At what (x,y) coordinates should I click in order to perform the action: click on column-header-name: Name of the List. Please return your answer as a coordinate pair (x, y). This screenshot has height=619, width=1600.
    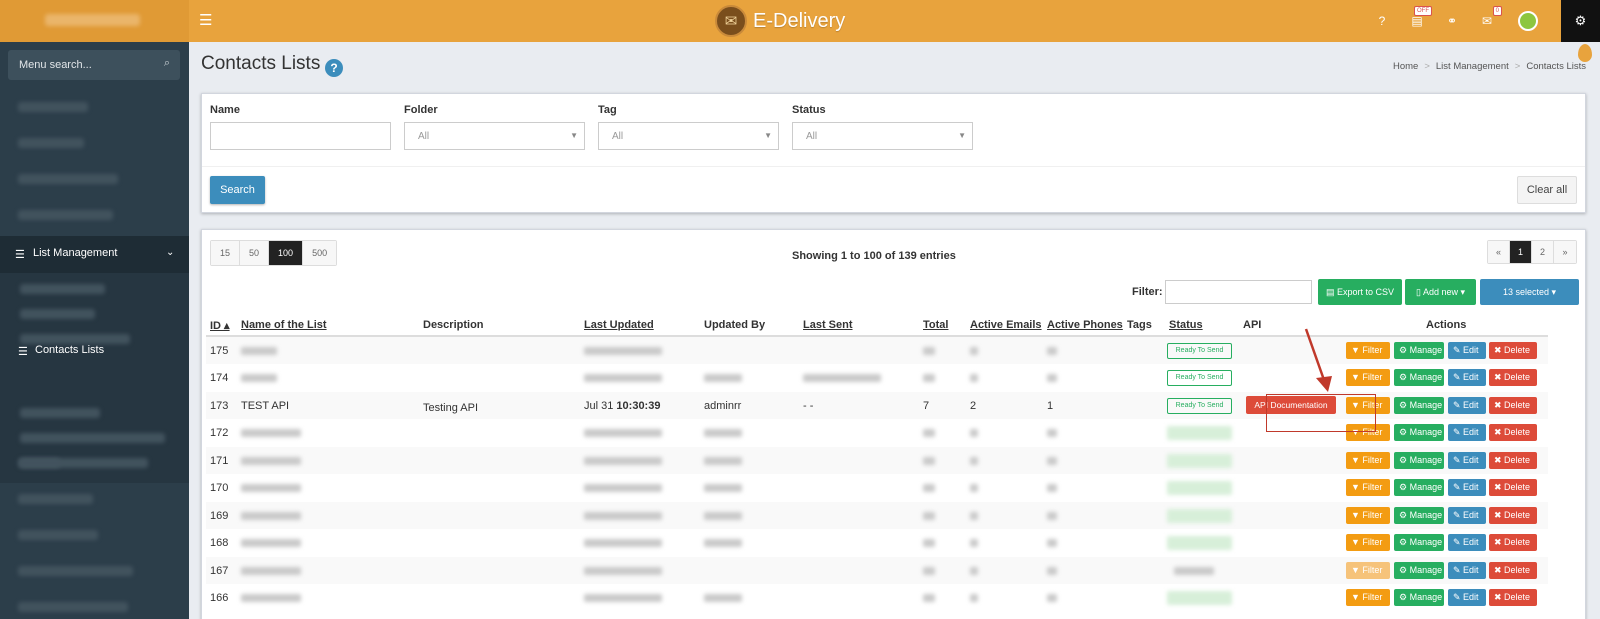
    Looking at the image, I should click on (284, 325).